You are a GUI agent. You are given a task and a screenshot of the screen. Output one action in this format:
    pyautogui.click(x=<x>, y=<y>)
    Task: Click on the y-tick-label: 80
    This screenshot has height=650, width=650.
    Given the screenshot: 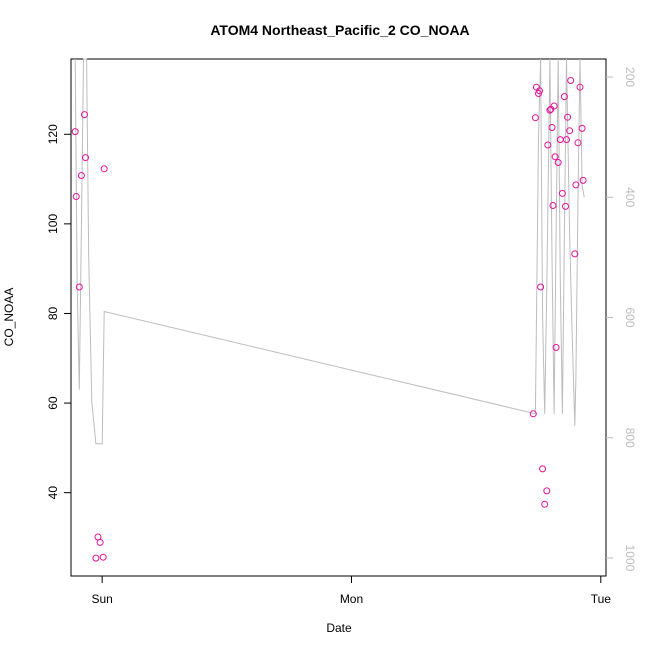 What is the action you would take?
    pyautogui.click(x=53, y=313)
    